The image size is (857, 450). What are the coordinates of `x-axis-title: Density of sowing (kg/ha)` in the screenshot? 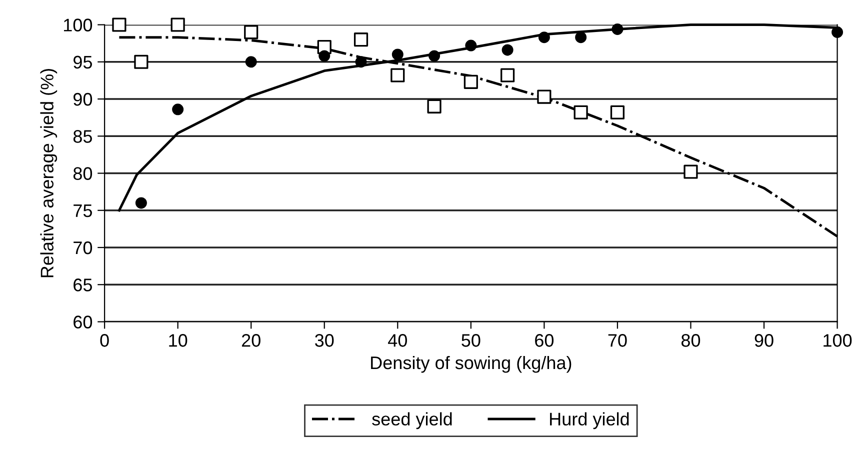 It's located at (471, 364).